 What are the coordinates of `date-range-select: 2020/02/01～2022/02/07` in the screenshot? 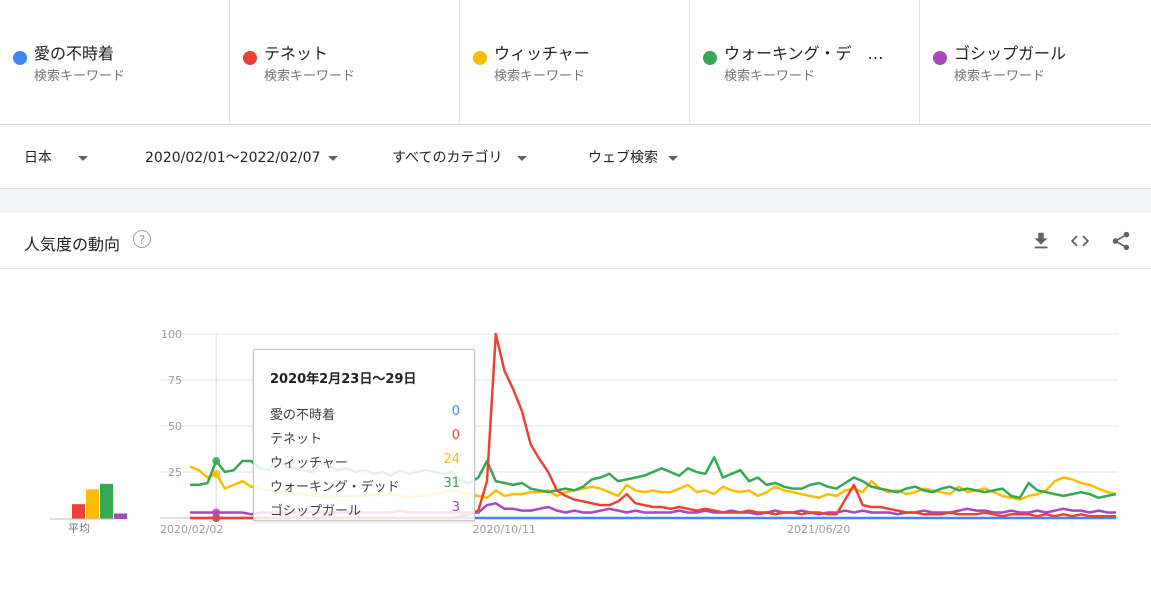 It's located at (242, 157).